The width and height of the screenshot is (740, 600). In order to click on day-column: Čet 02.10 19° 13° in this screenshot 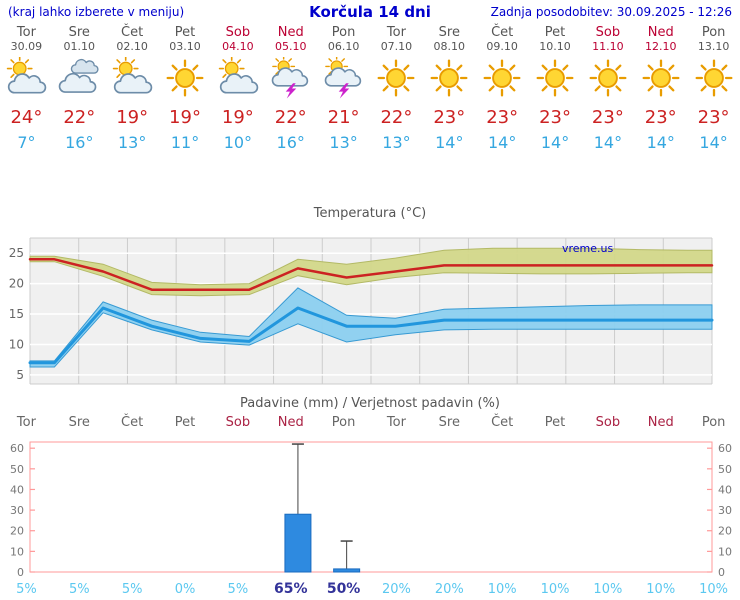, I will do `click(132, 93)`.